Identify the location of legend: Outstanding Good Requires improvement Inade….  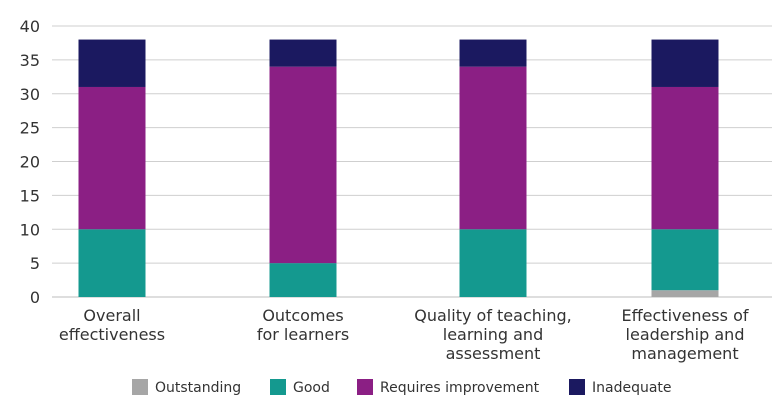
(402, 387).